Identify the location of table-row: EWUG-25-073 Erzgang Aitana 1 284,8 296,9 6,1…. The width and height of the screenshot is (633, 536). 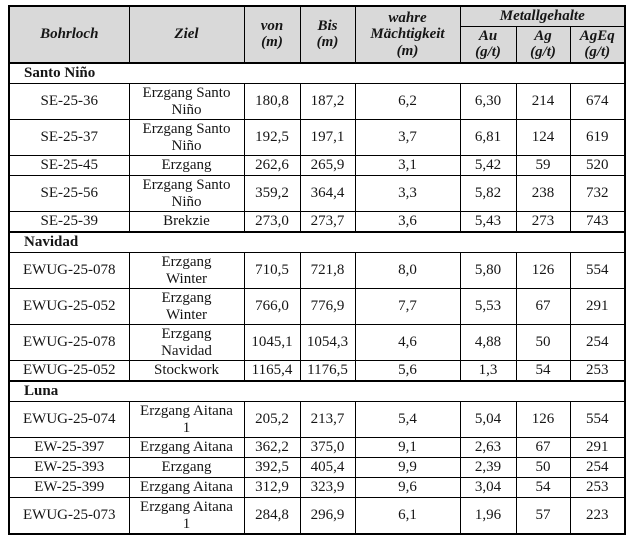
(317, 516).